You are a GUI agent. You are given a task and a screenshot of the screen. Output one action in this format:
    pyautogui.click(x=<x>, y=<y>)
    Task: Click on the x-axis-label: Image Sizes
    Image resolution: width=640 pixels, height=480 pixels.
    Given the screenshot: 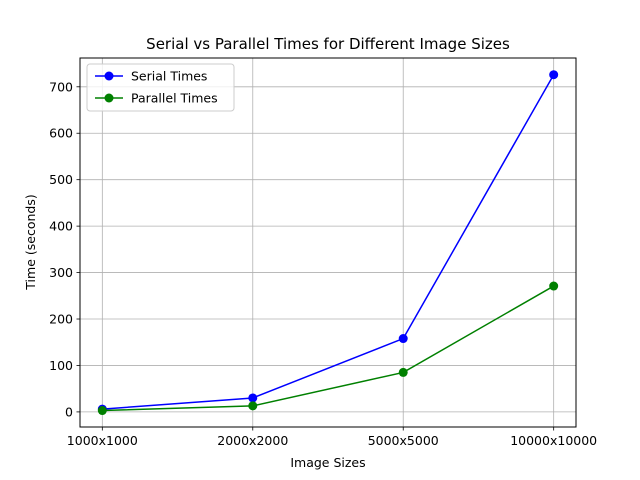 What is the action you would take?
    pyautogui.click(x=327, y=462)
    